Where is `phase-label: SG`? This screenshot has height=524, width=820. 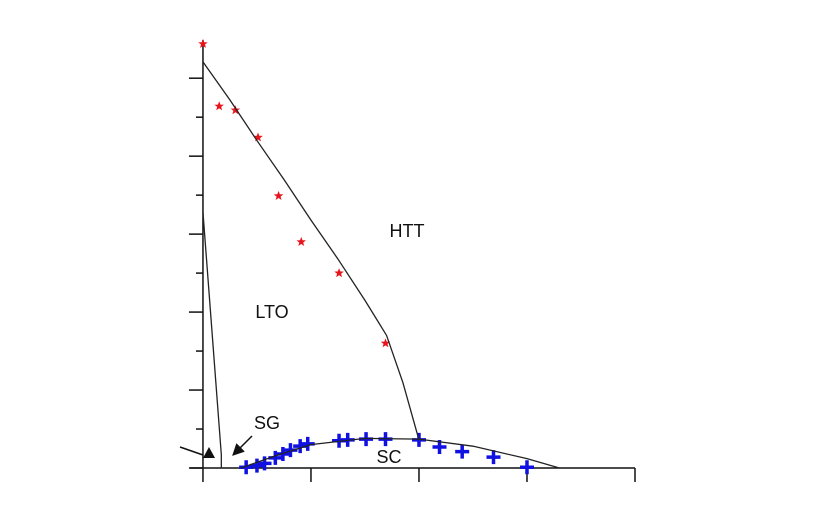 phase-label: SG is located at coordinates (267, 423).